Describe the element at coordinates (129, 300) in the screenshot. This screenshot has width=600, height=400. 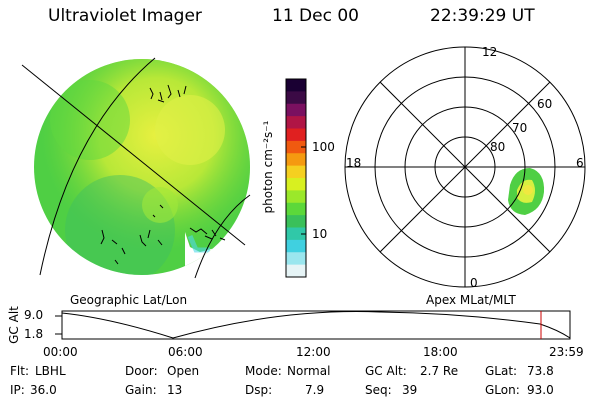
I see `left-panel-caption: Geographic Lat/Lon` at that location.